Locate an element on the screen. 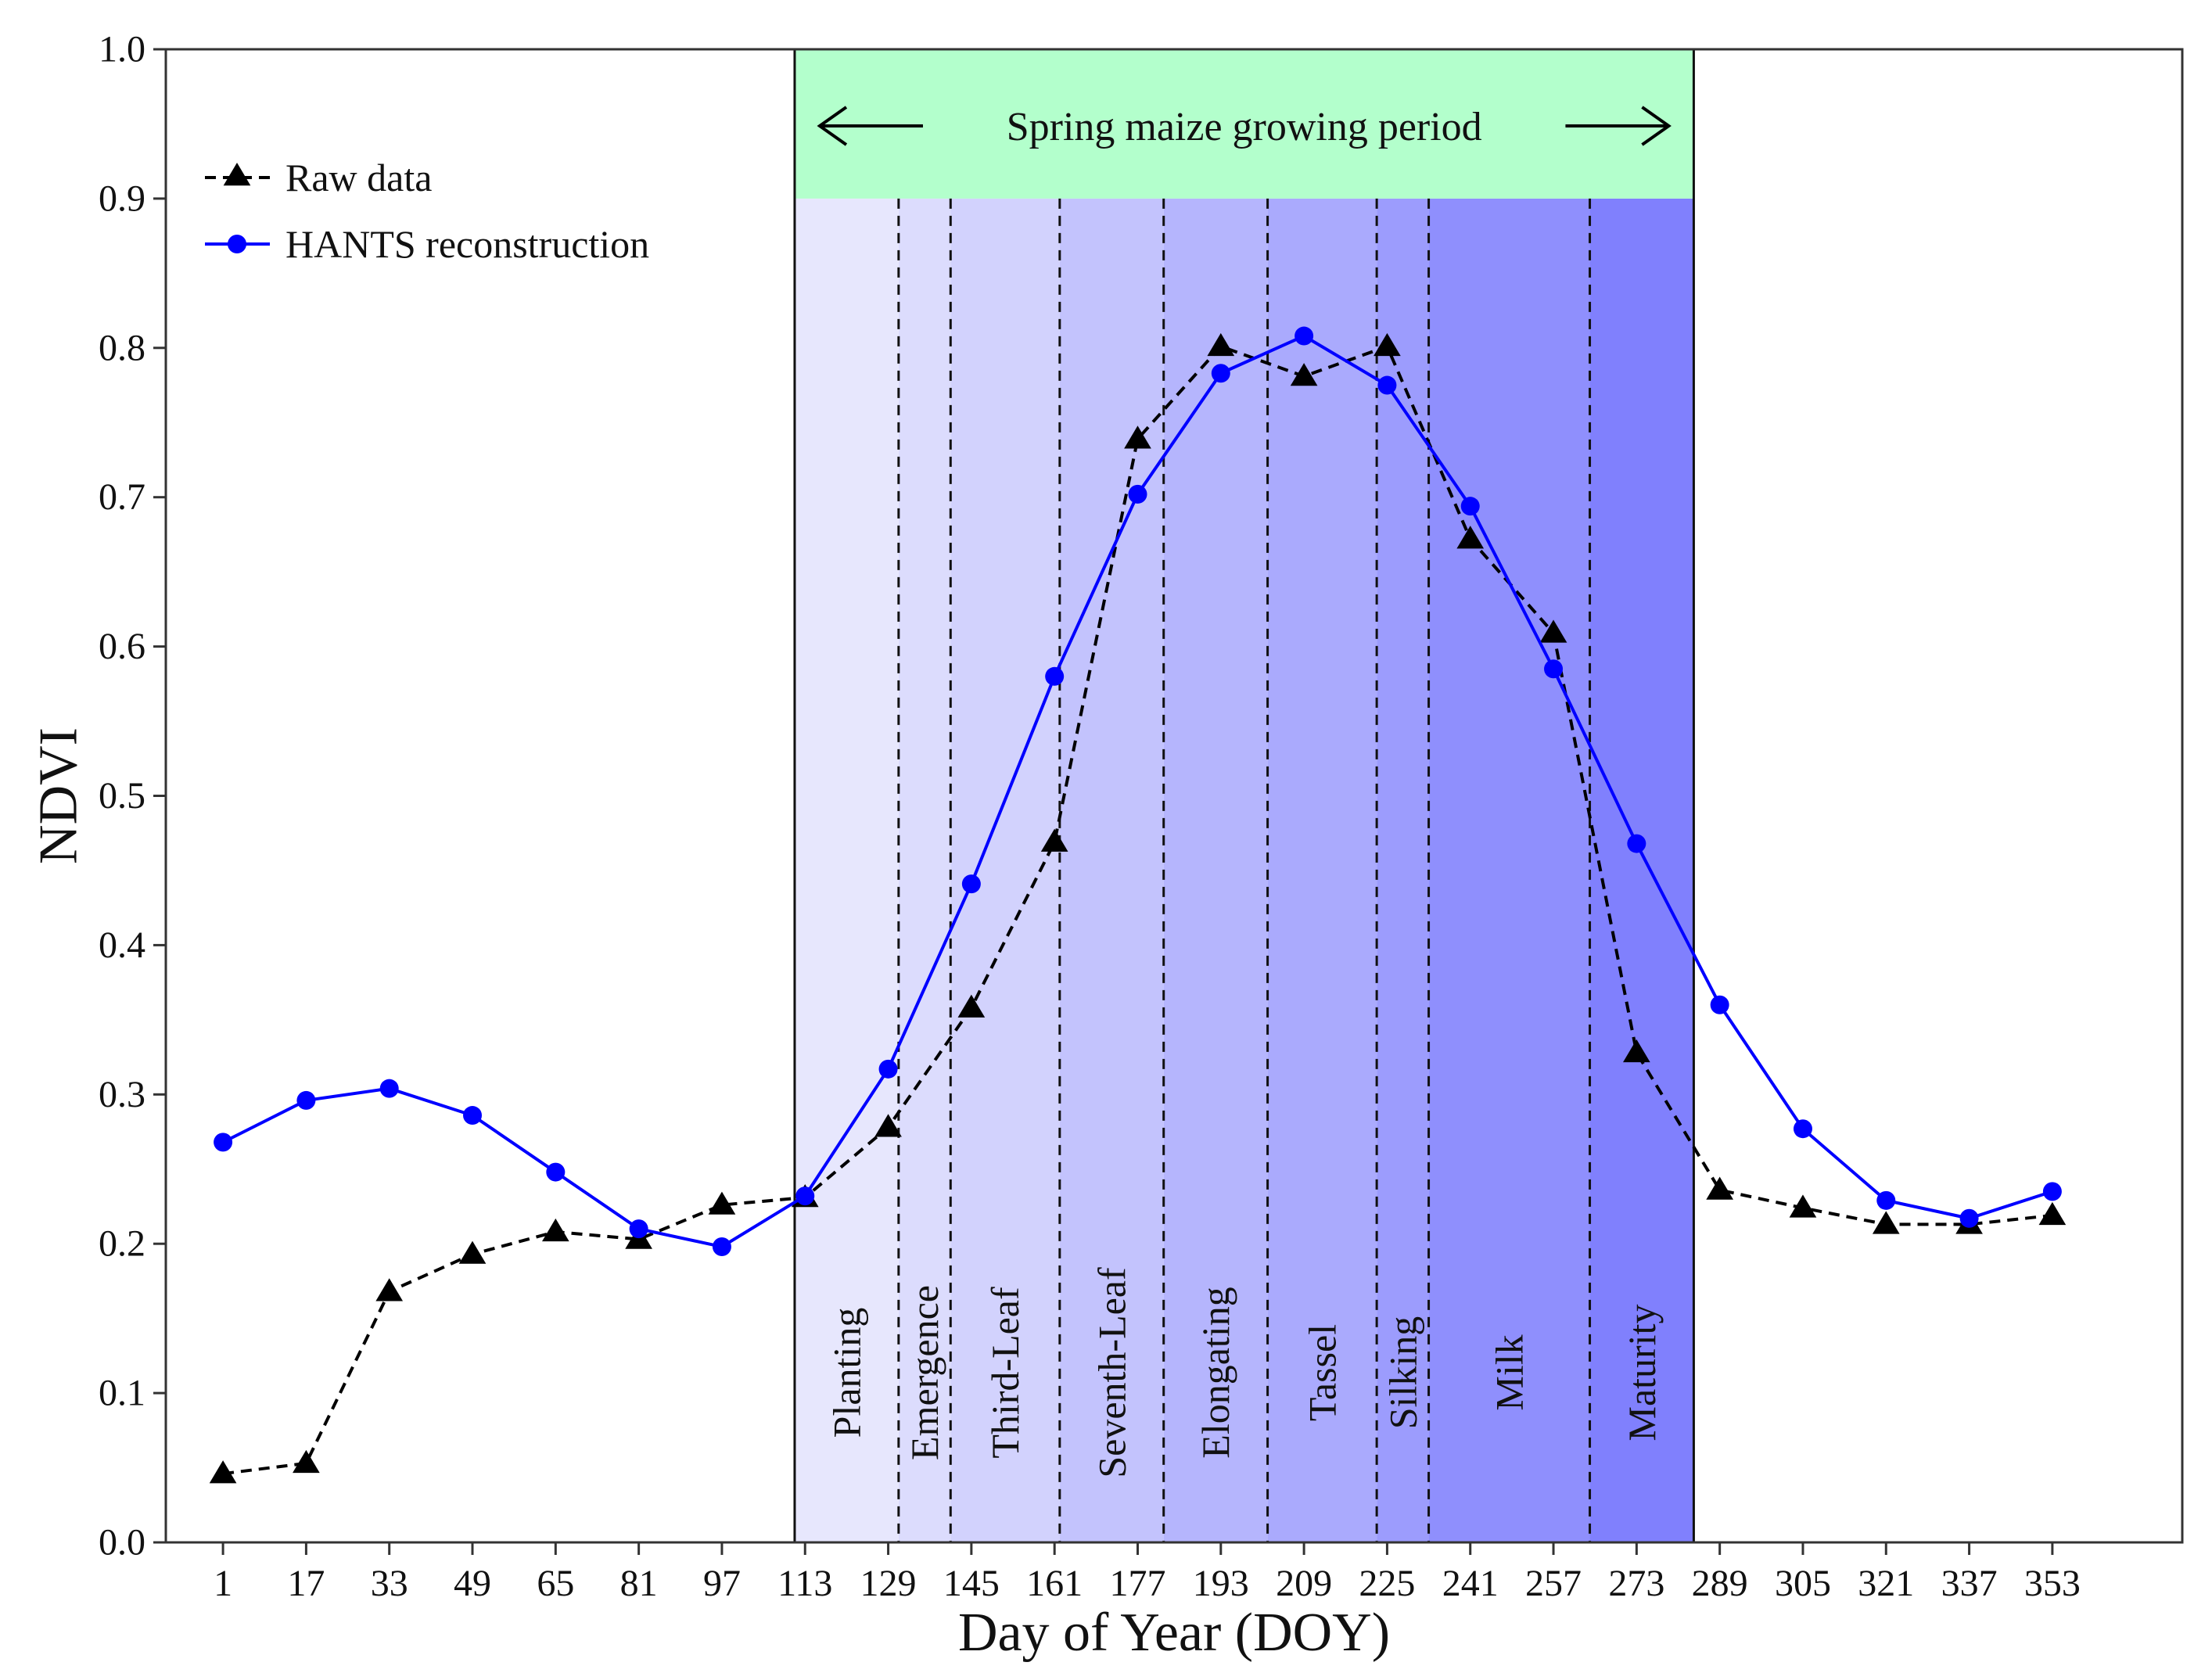  x-tick-label: 257 is located at coordinates (1553, 1583).